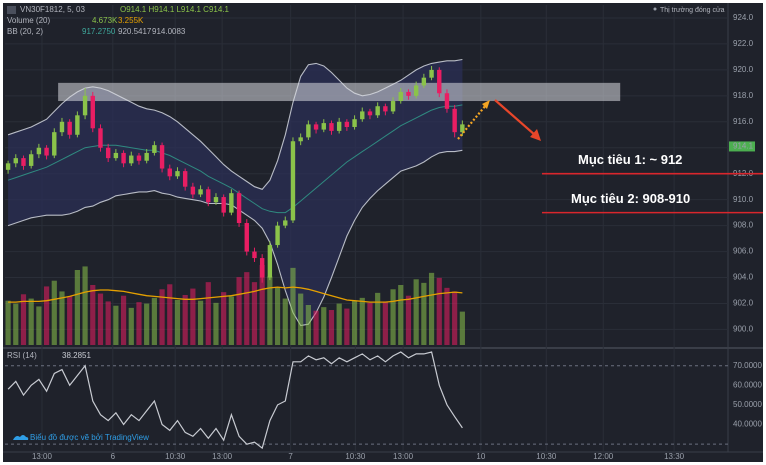  Describe the element at coordinates (290, 456) in the screenshot. I see `x-tick-label: 7` at that location.